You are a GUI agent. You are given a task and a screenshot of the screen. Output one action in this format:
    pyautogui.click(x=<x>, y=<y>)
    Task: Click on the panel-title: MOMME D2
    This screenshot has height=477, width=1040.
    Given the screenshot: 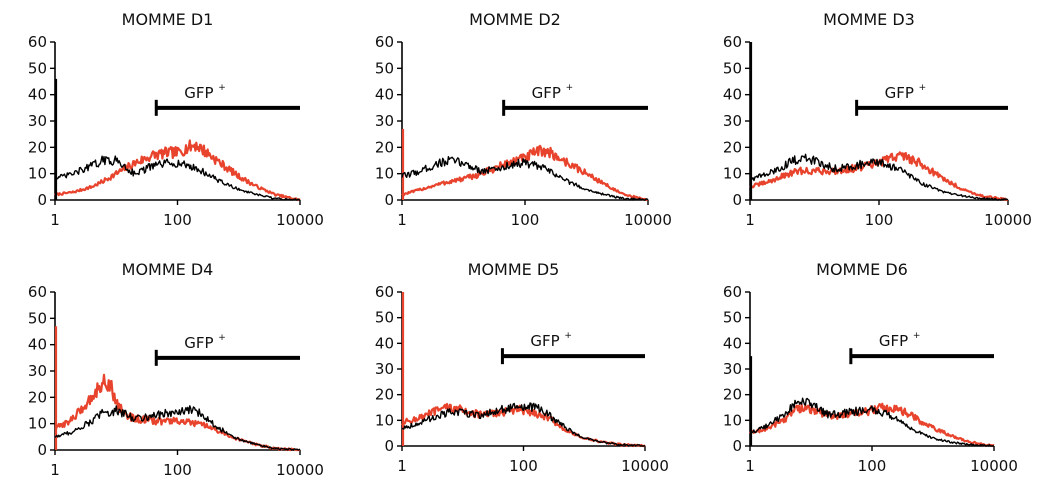 What is the action you would take?
    pyautogui.click(x=515, y=19)
    